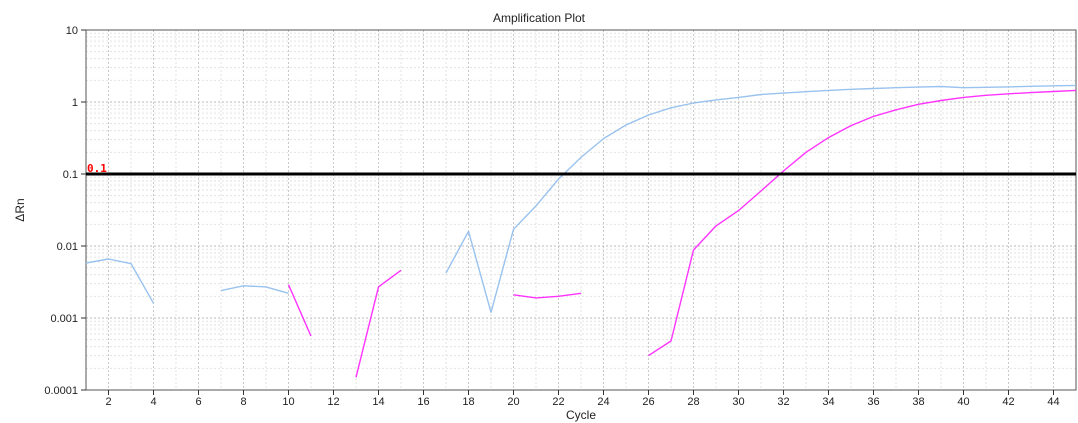  Describe the element at coordinates (783, 402) in the screenshot. I see `x-tick-label: 32` at that location.